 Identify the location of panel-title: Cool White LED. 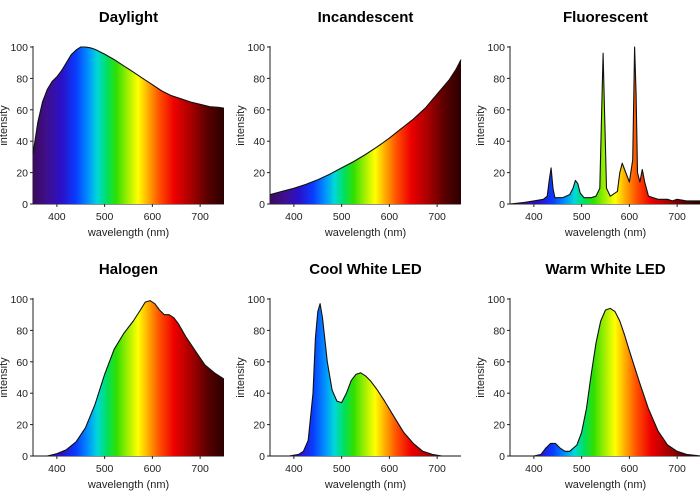
(365, 269).